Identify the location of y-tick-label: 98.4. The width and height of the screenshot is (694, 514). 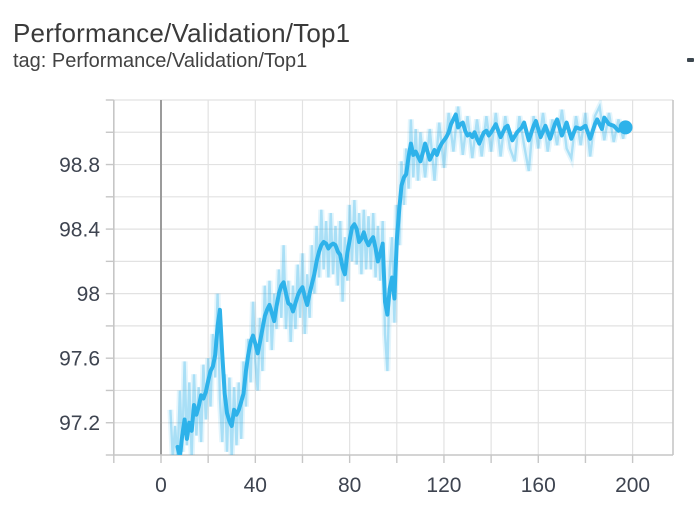
(79, 230).